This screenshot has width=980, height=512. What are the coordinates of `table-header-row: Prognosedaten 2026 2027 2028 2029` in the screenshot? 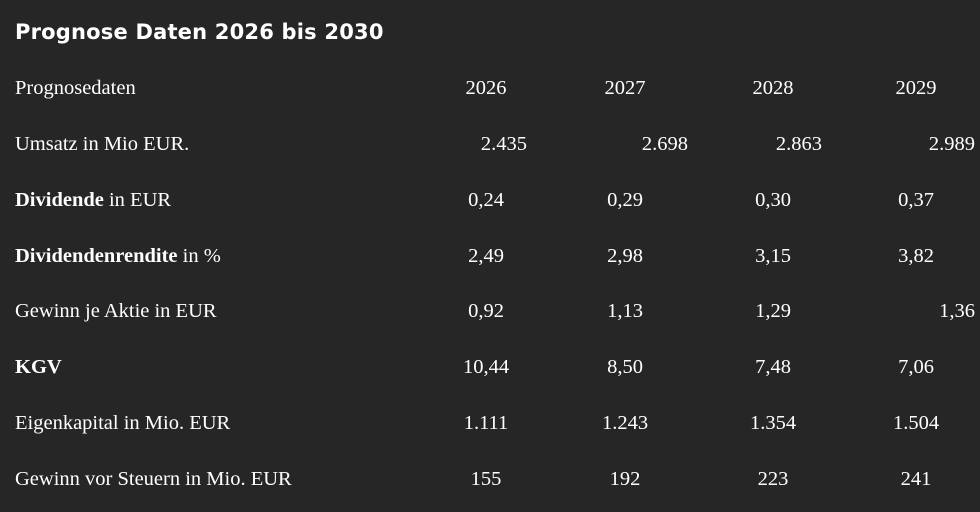 It's located at (490, 88).